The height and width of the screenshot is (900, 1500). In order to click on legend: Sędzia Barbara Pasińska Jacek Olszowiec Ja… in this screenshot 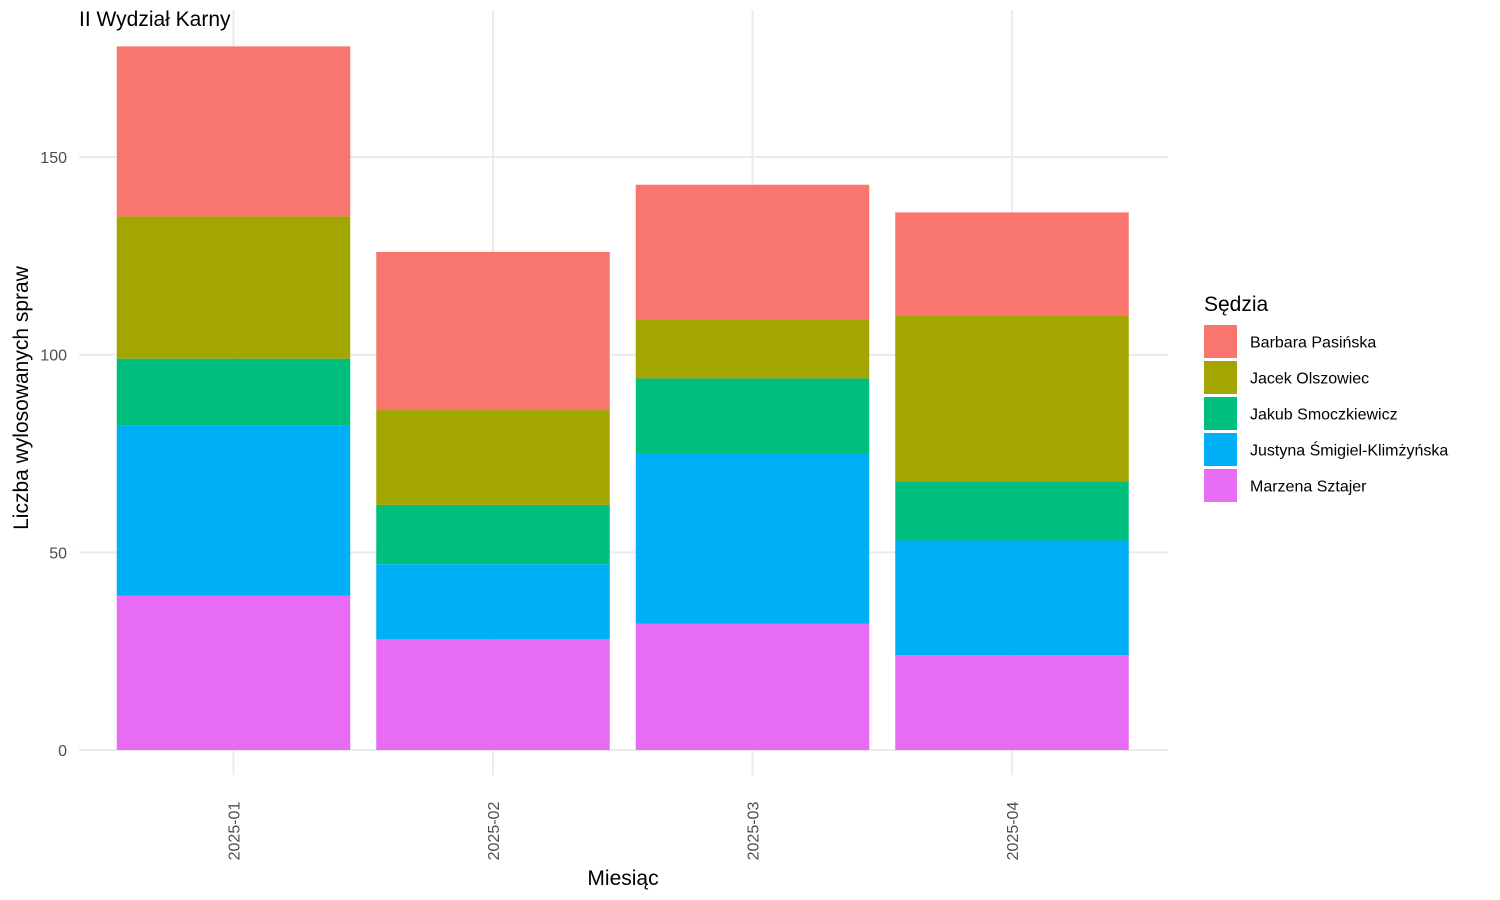, I will do `click(1326, 397)`.